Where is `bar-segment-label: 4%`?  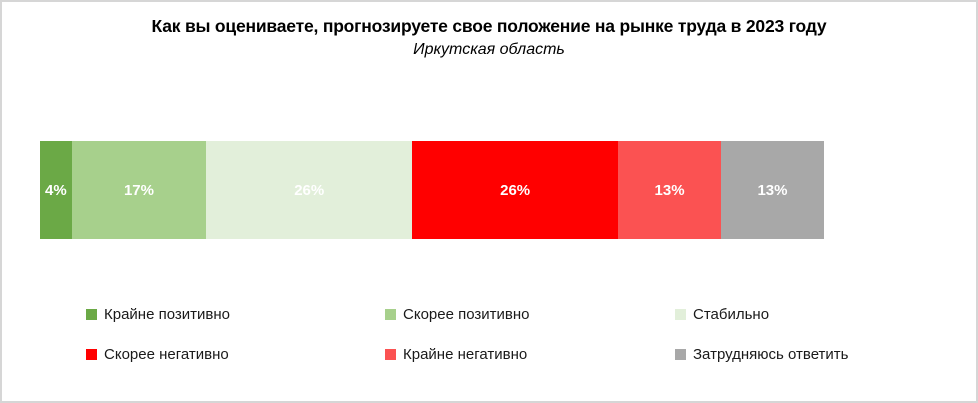
bar-segment-label: 4% is located at coordinates (55, 190).